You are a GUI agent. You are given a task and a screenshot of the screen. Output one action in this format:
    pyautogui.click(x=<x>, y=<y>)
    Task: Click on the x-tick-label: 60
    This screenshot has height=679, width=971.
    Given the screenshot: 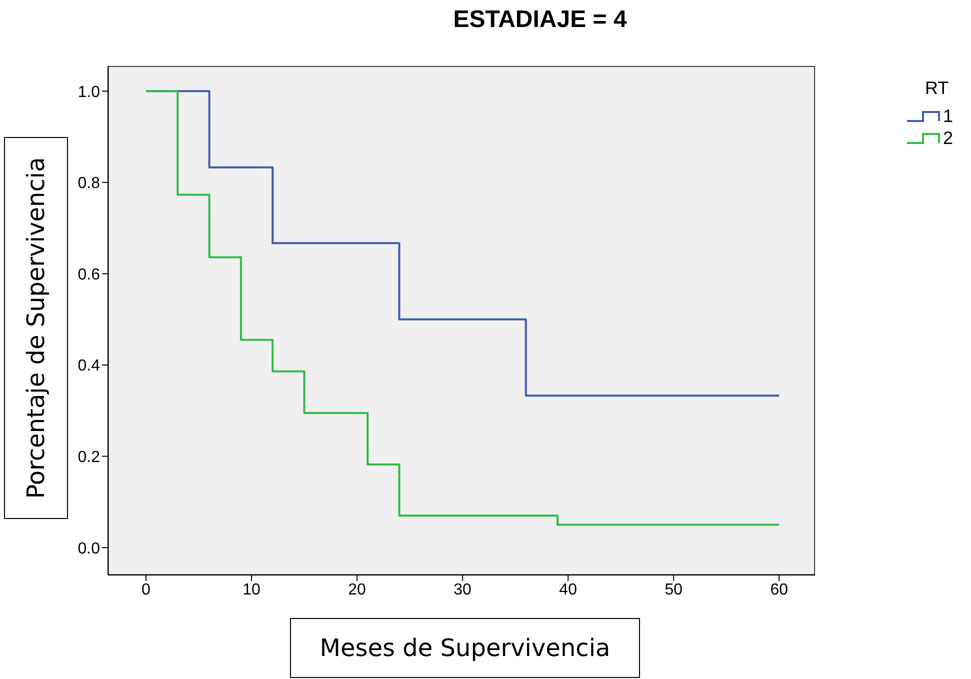 What is the action you would take?
    pyautogui.click(x=779, y=589)
    